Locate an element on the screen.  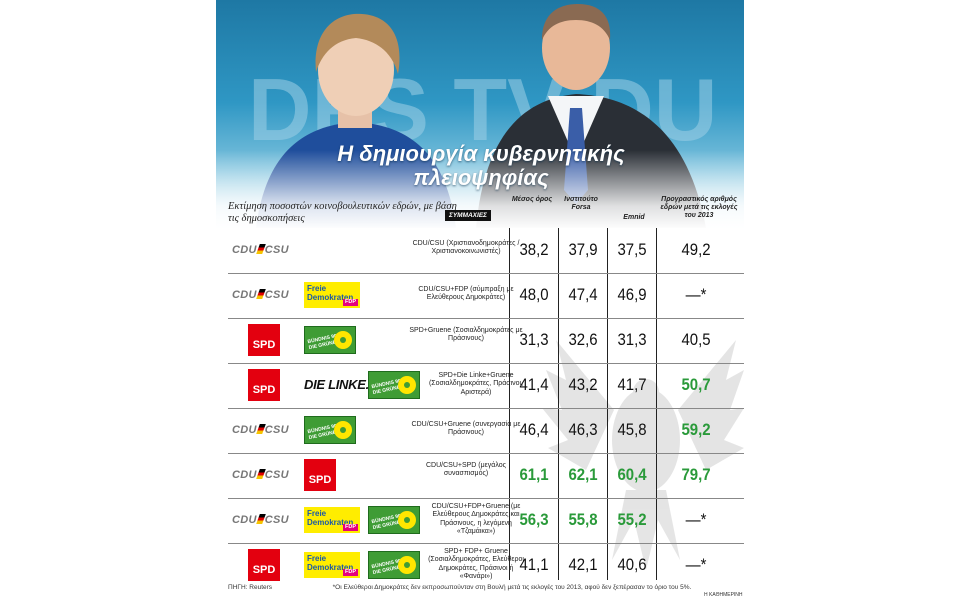
woman-face is located at coordinates (356, 70).